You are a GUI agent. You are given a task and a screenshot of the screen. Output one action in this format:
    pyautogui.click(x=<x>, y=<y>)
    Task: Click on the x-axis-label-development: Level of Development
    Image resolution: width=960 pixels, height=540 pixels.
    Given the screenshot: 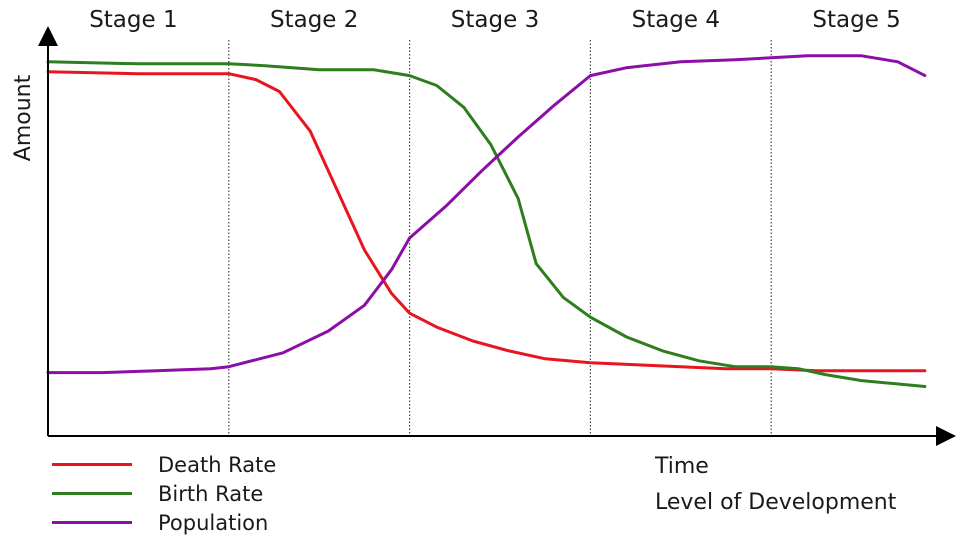 What is the action you would take?
    pyautogui.click(x=776, y=502)
    